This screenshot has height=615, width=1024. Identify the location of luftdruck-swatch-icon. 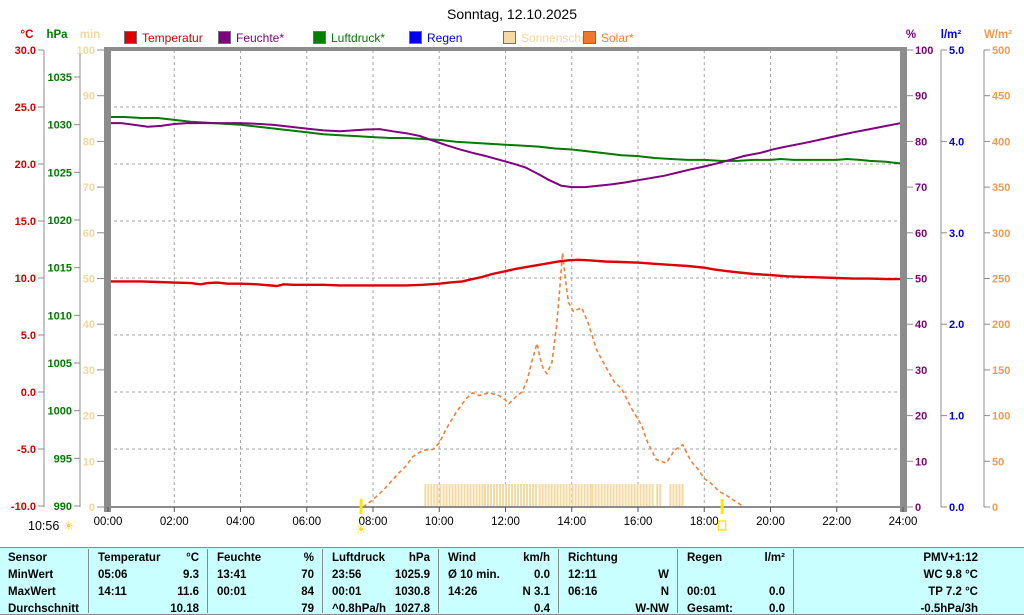
(319, 37).